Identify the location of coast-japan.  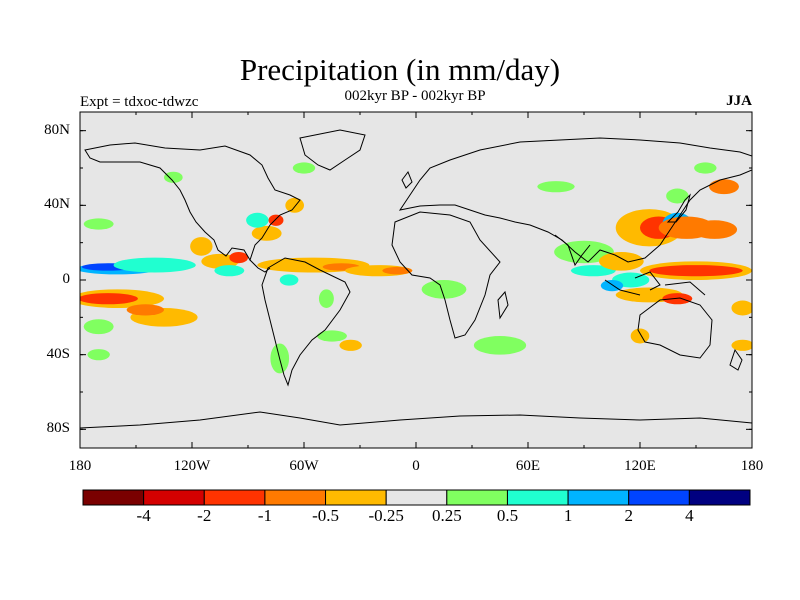
(678, 208).